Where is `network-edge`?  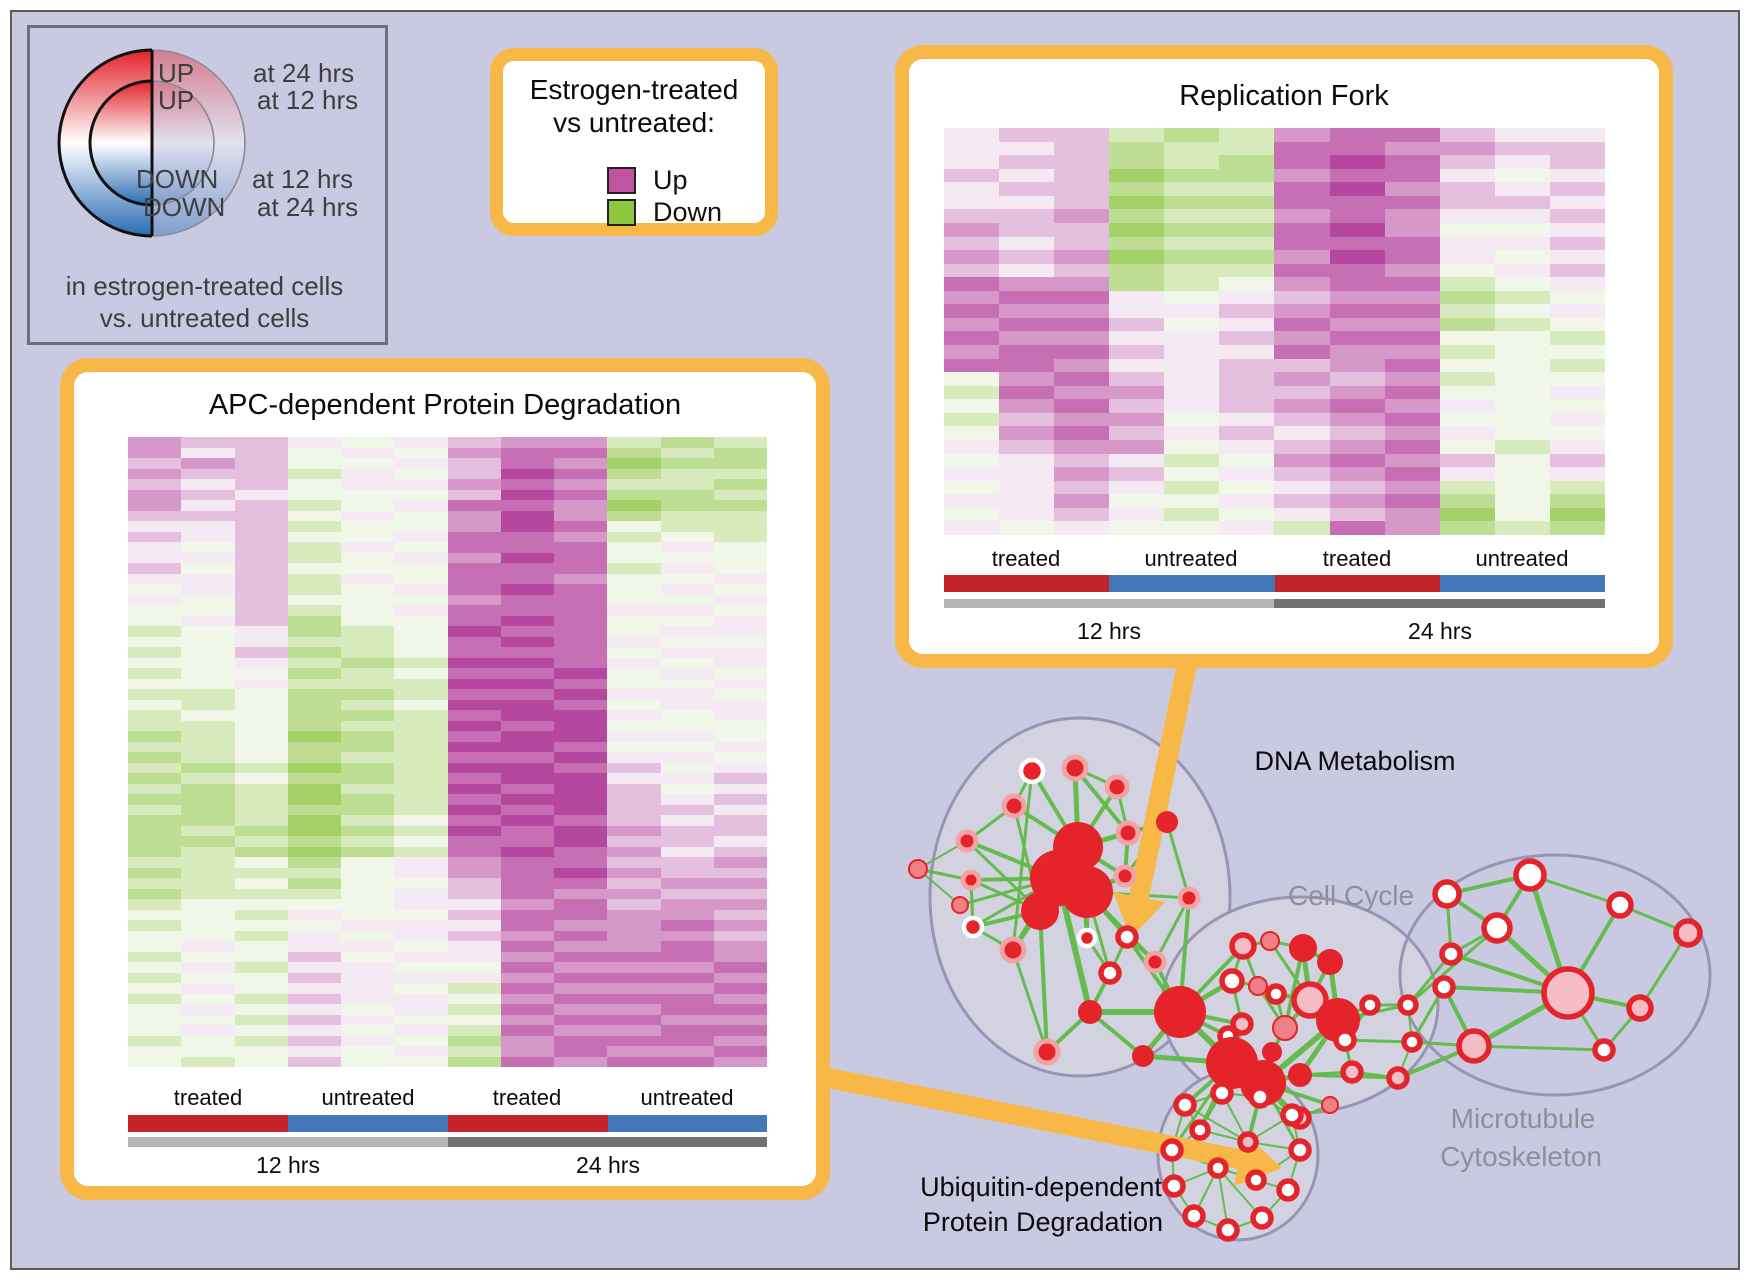 network-edge is located at coordinates (1539, 1048).